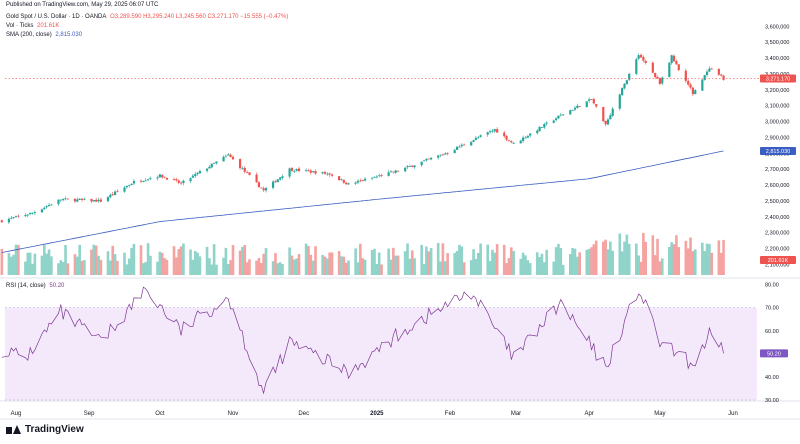 The height and width of the screenshot is (444, 800). I want to click on sma-legend: SMA (200, close) 2,815.030, so click(45, 35).